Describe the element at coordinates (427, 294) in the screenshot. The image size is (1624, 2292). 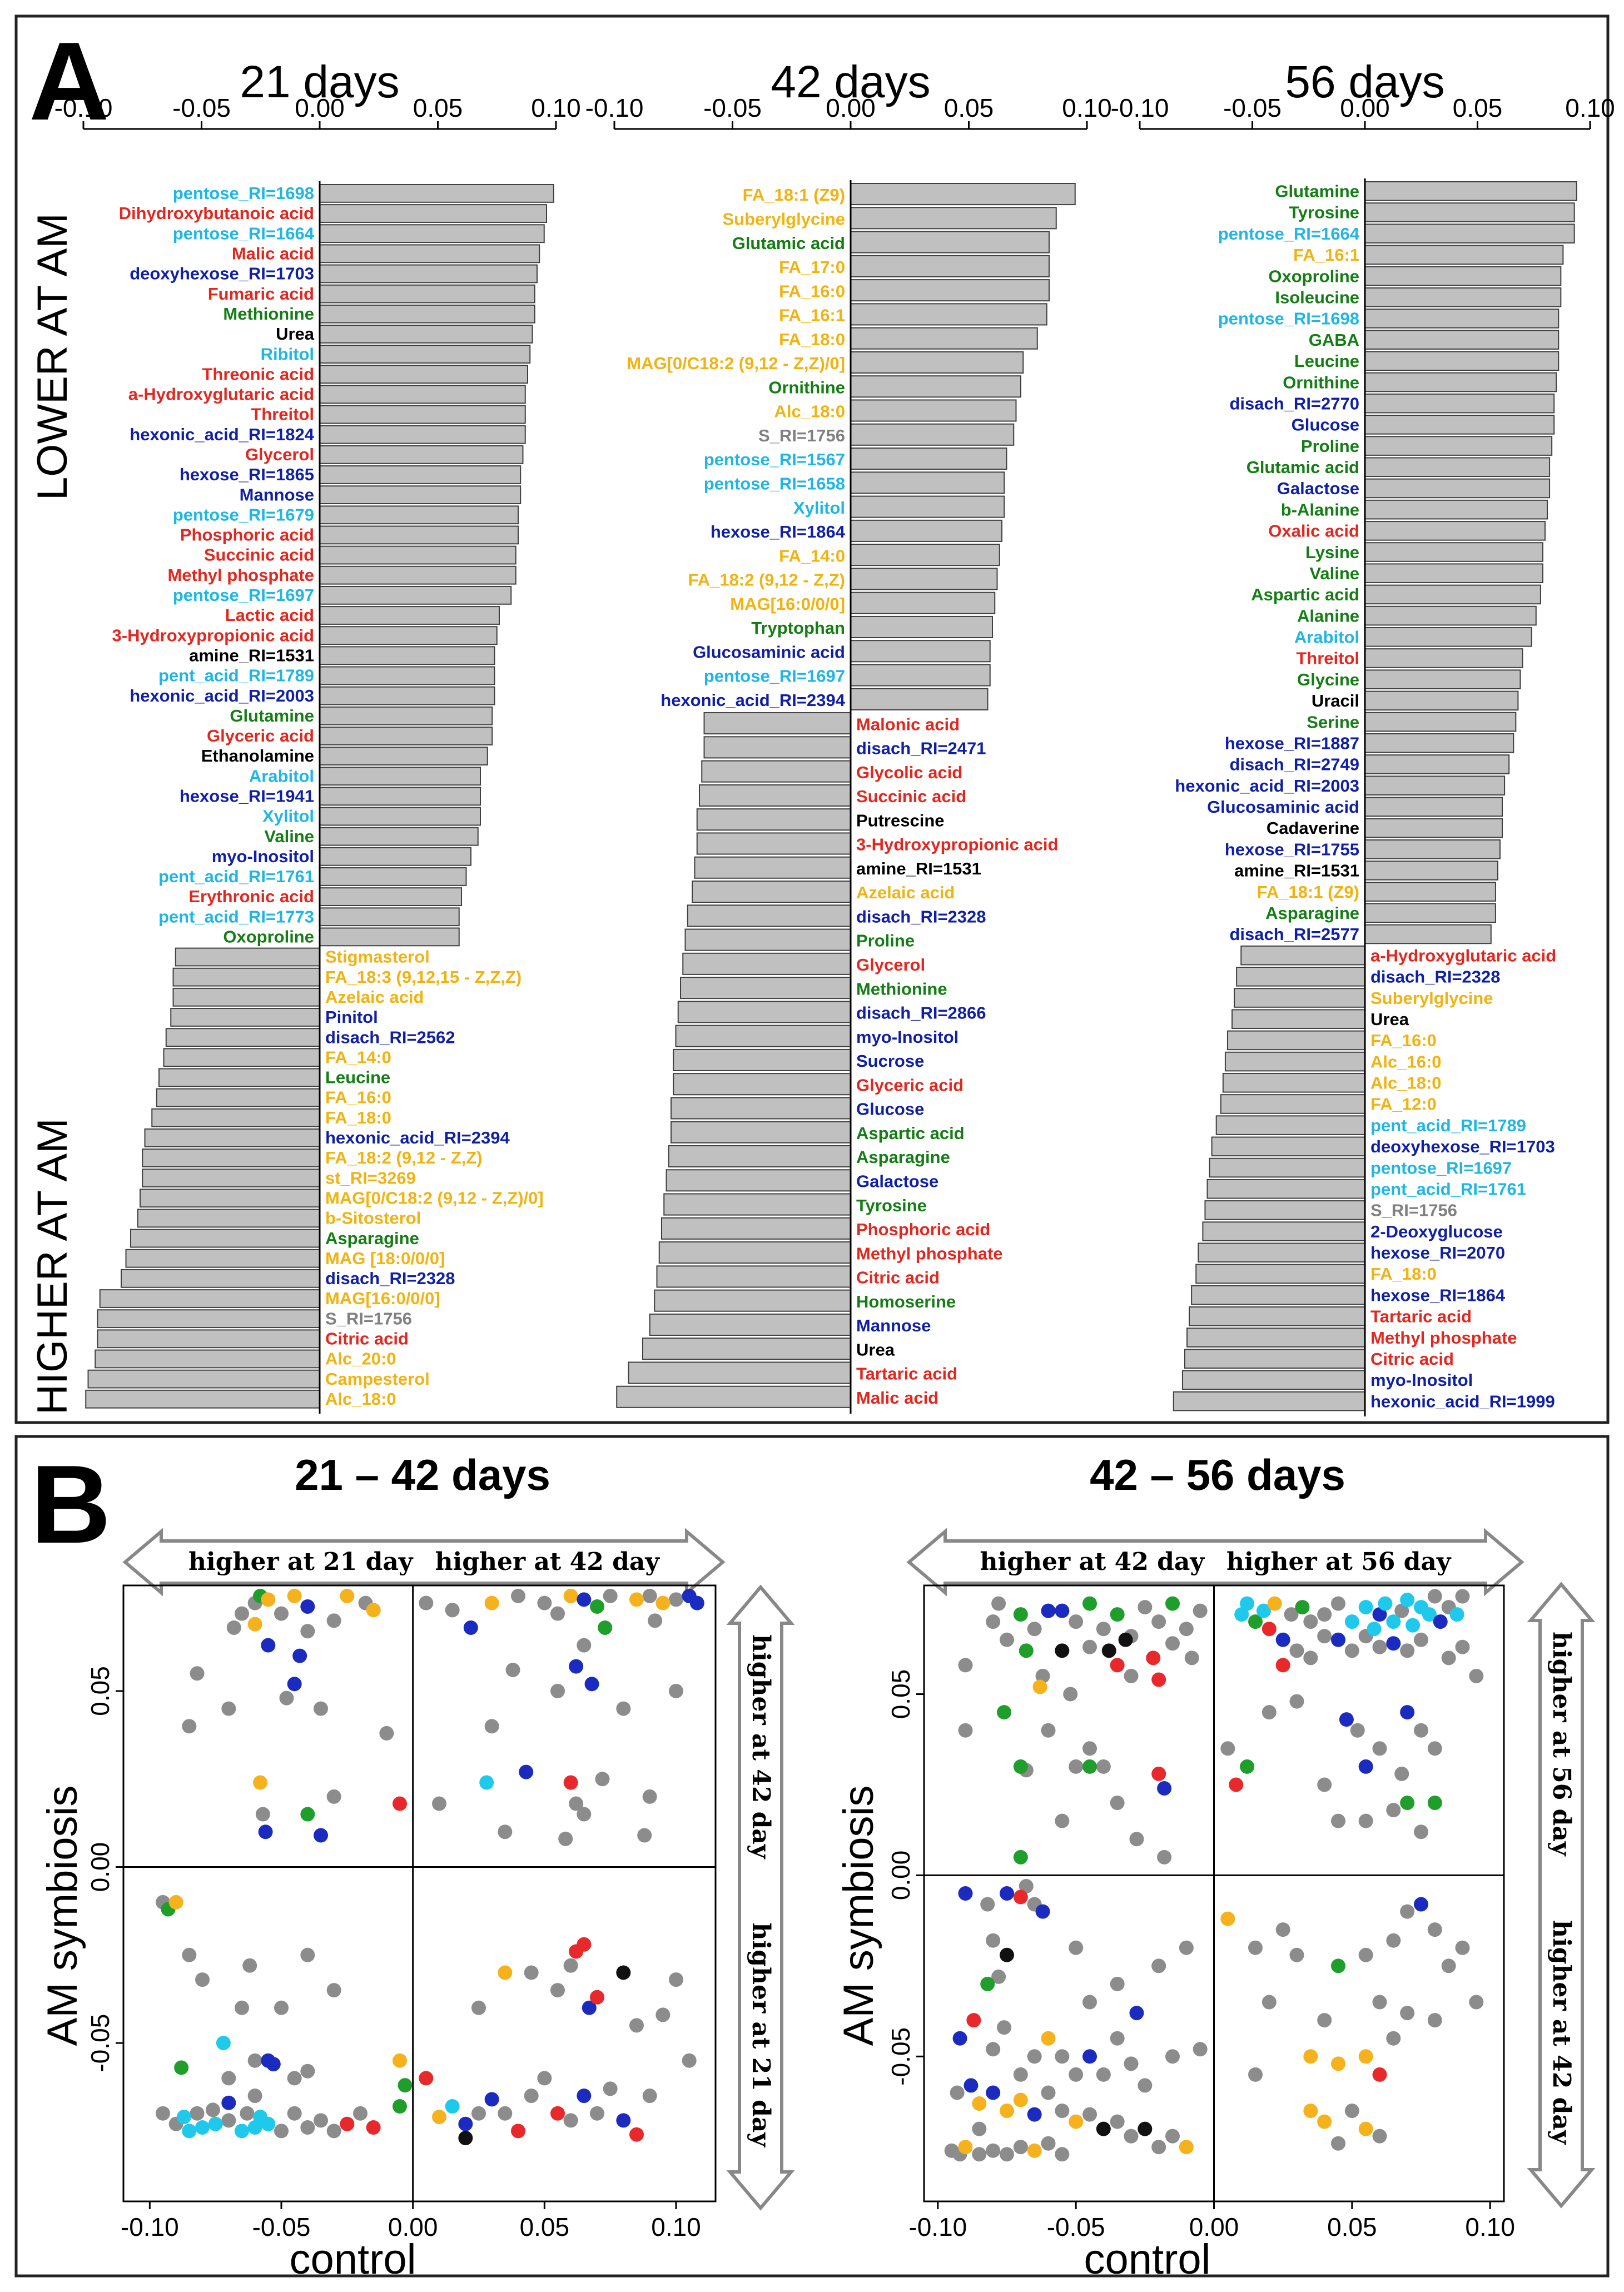
I see `bar-fumaric-acid` at that location.